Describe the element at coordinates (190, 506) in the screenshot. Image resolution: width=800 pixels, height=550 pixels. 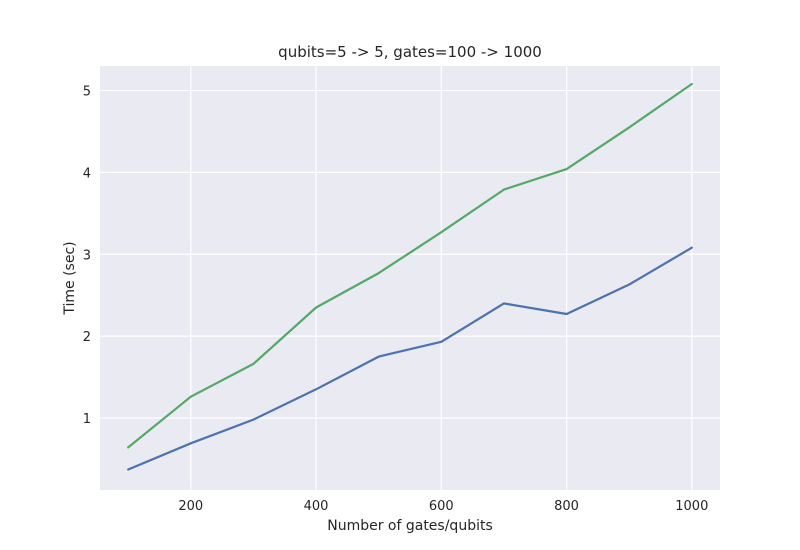
I see `x-tick-label: 200` at that location.